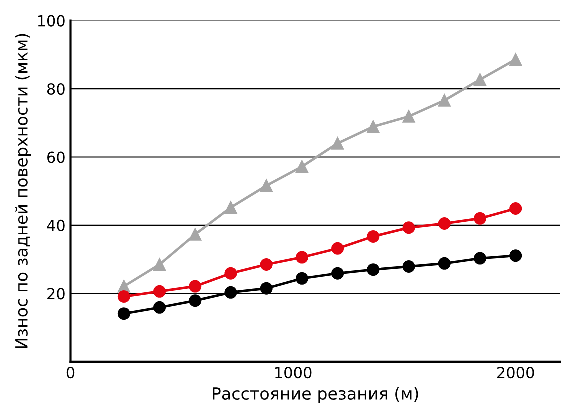  I want to click on y-tick-label: 60, so click(56, 158).